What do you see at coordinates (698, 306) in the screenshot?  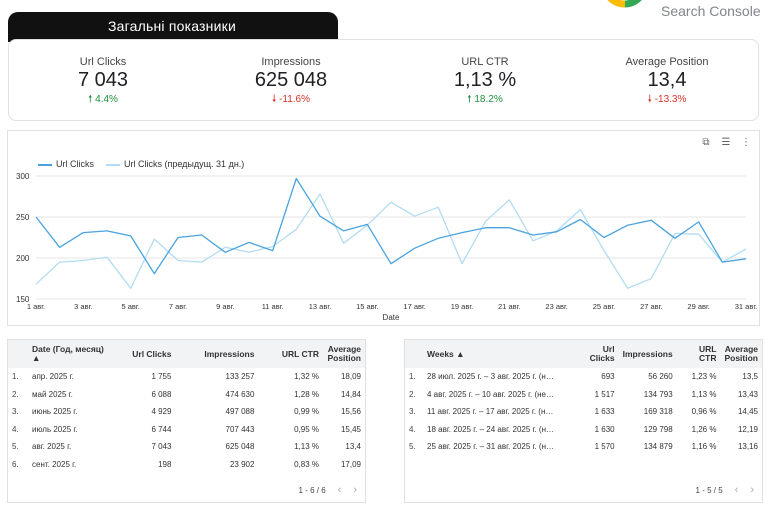 I see `x-tick-label: 29 авг.` at bounding box center [698, 306].